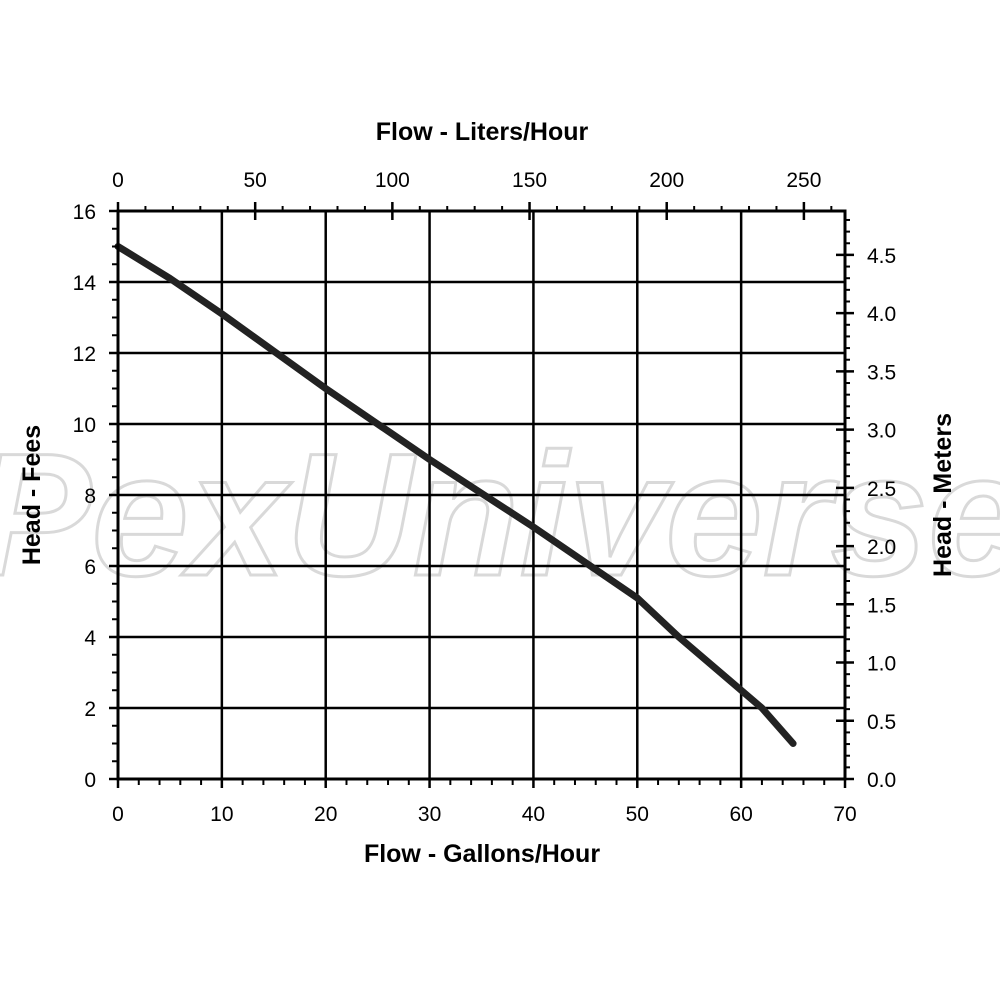 This screenshot has width=1000, height=1000. I want to click on x-tick-label: 10, so click(221, 814).